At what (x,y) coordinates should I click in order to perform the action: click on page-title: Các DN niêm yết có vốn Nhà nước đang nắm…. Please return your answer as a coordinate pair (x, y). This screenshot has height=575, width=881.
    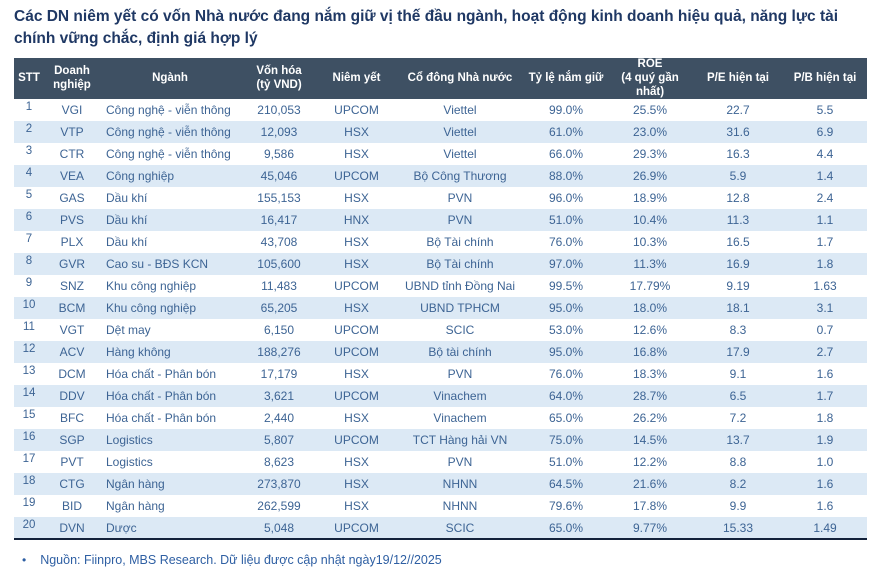
    Looking at the image, I should click on (426, 28).